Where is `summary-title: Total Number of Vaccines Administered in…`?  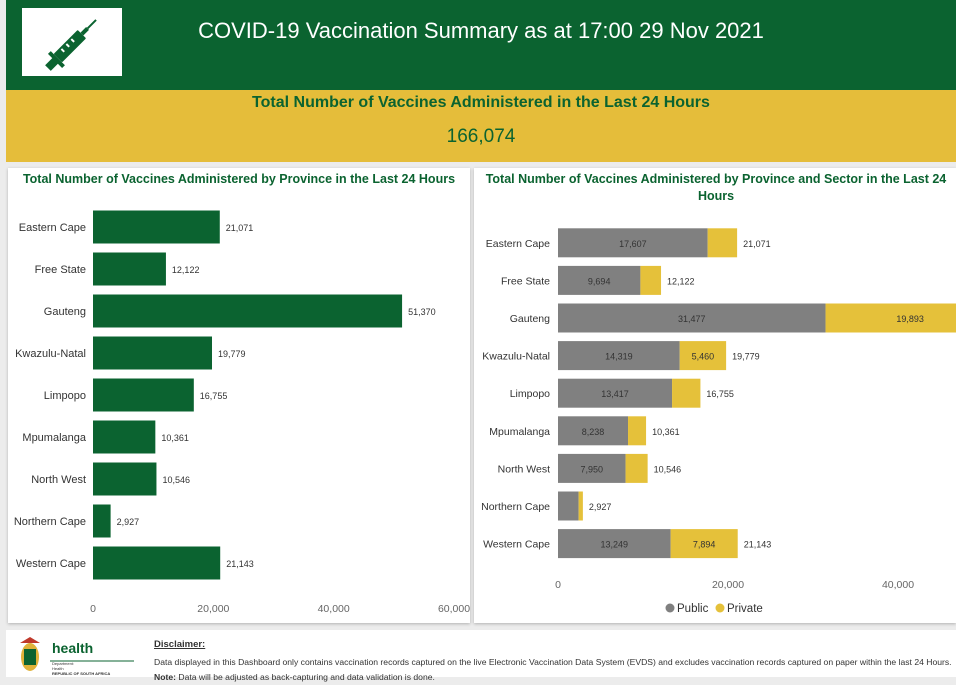
summary-title: Total Number of Vaccines Administered in… is located at coordinates (481, 102).